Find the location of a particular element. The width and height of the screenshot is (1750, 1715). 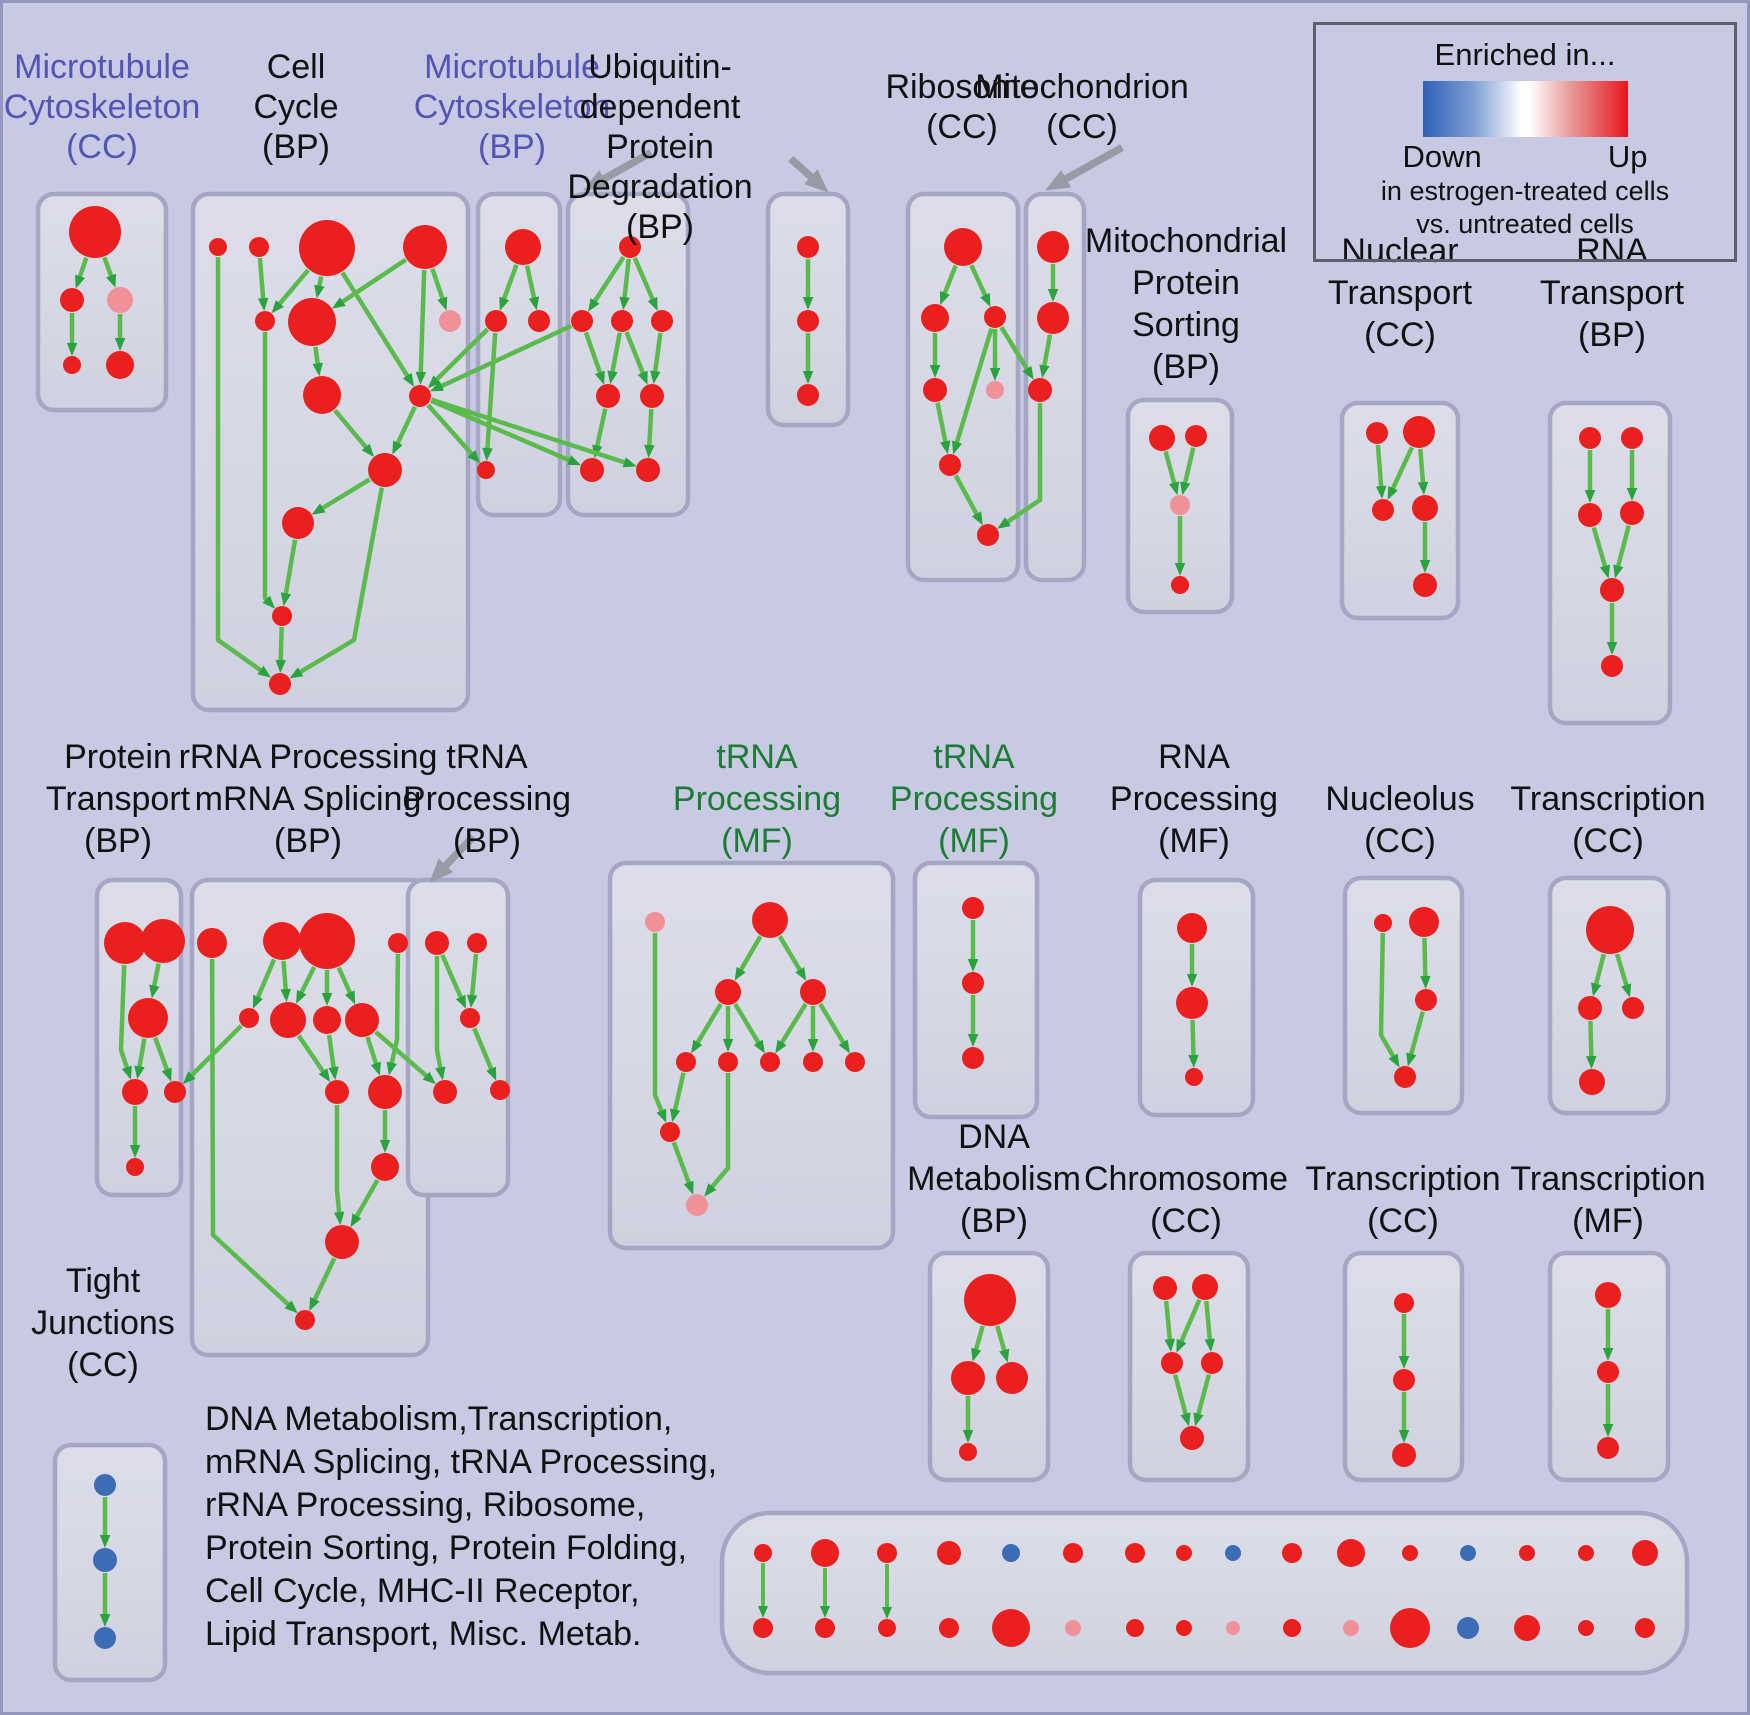

cluster-label-cell-cycle: Cell is located at coordinates (296, 67).